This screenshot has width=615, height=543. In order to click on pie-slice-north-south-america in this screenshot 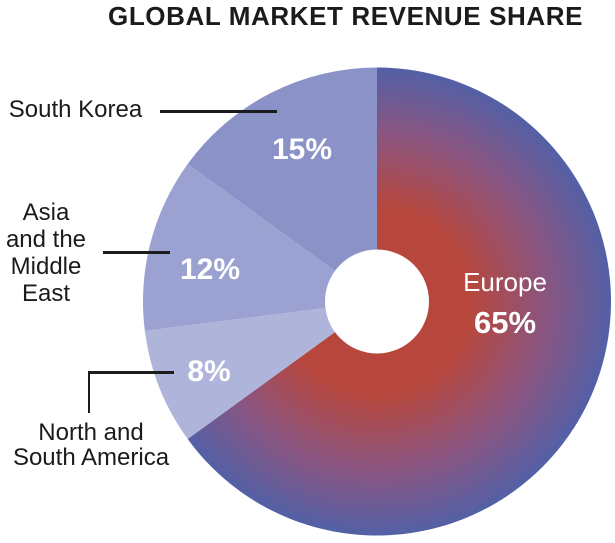, I will do `click(260, 370)`.